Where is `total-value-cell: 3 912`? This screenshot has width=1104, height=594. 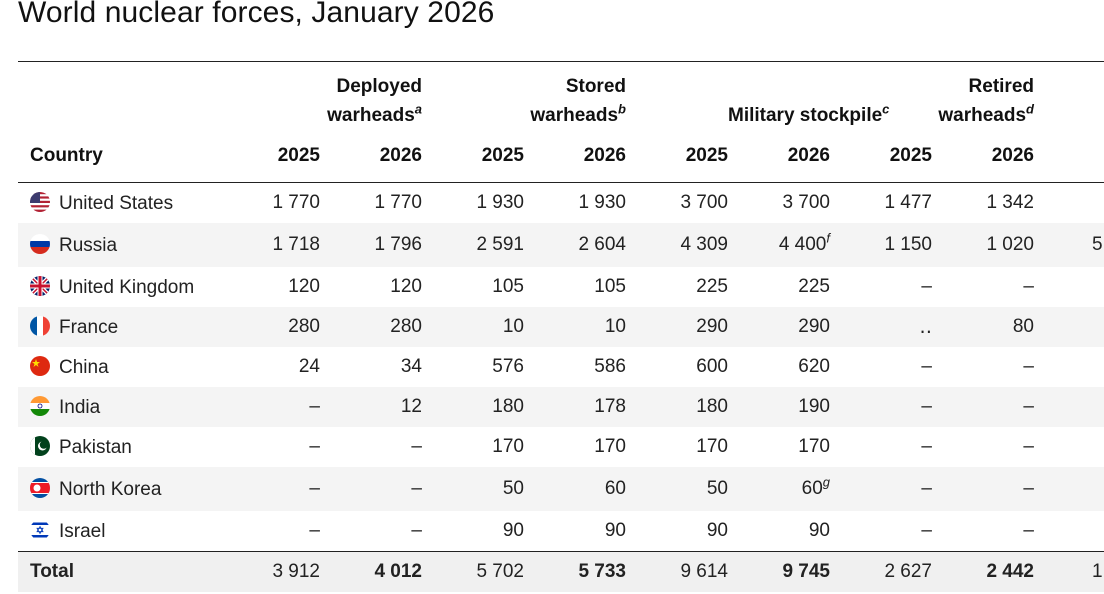
total-value-cell: 3 912 is located at coordinates (269, 571).